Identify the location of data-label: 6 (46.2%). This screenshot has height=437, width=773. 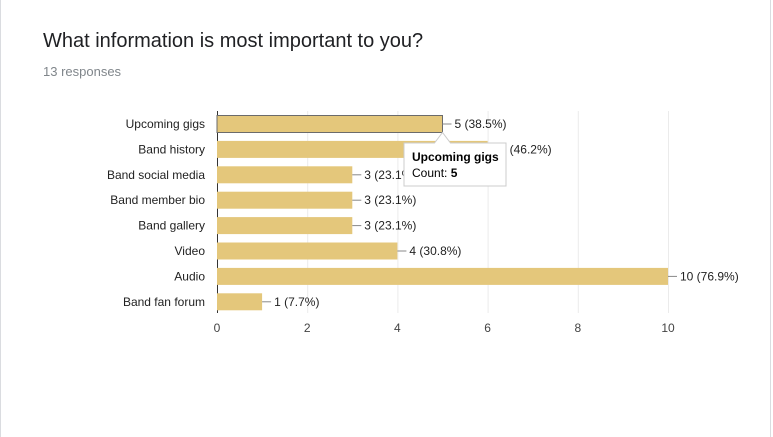
(526, 149).